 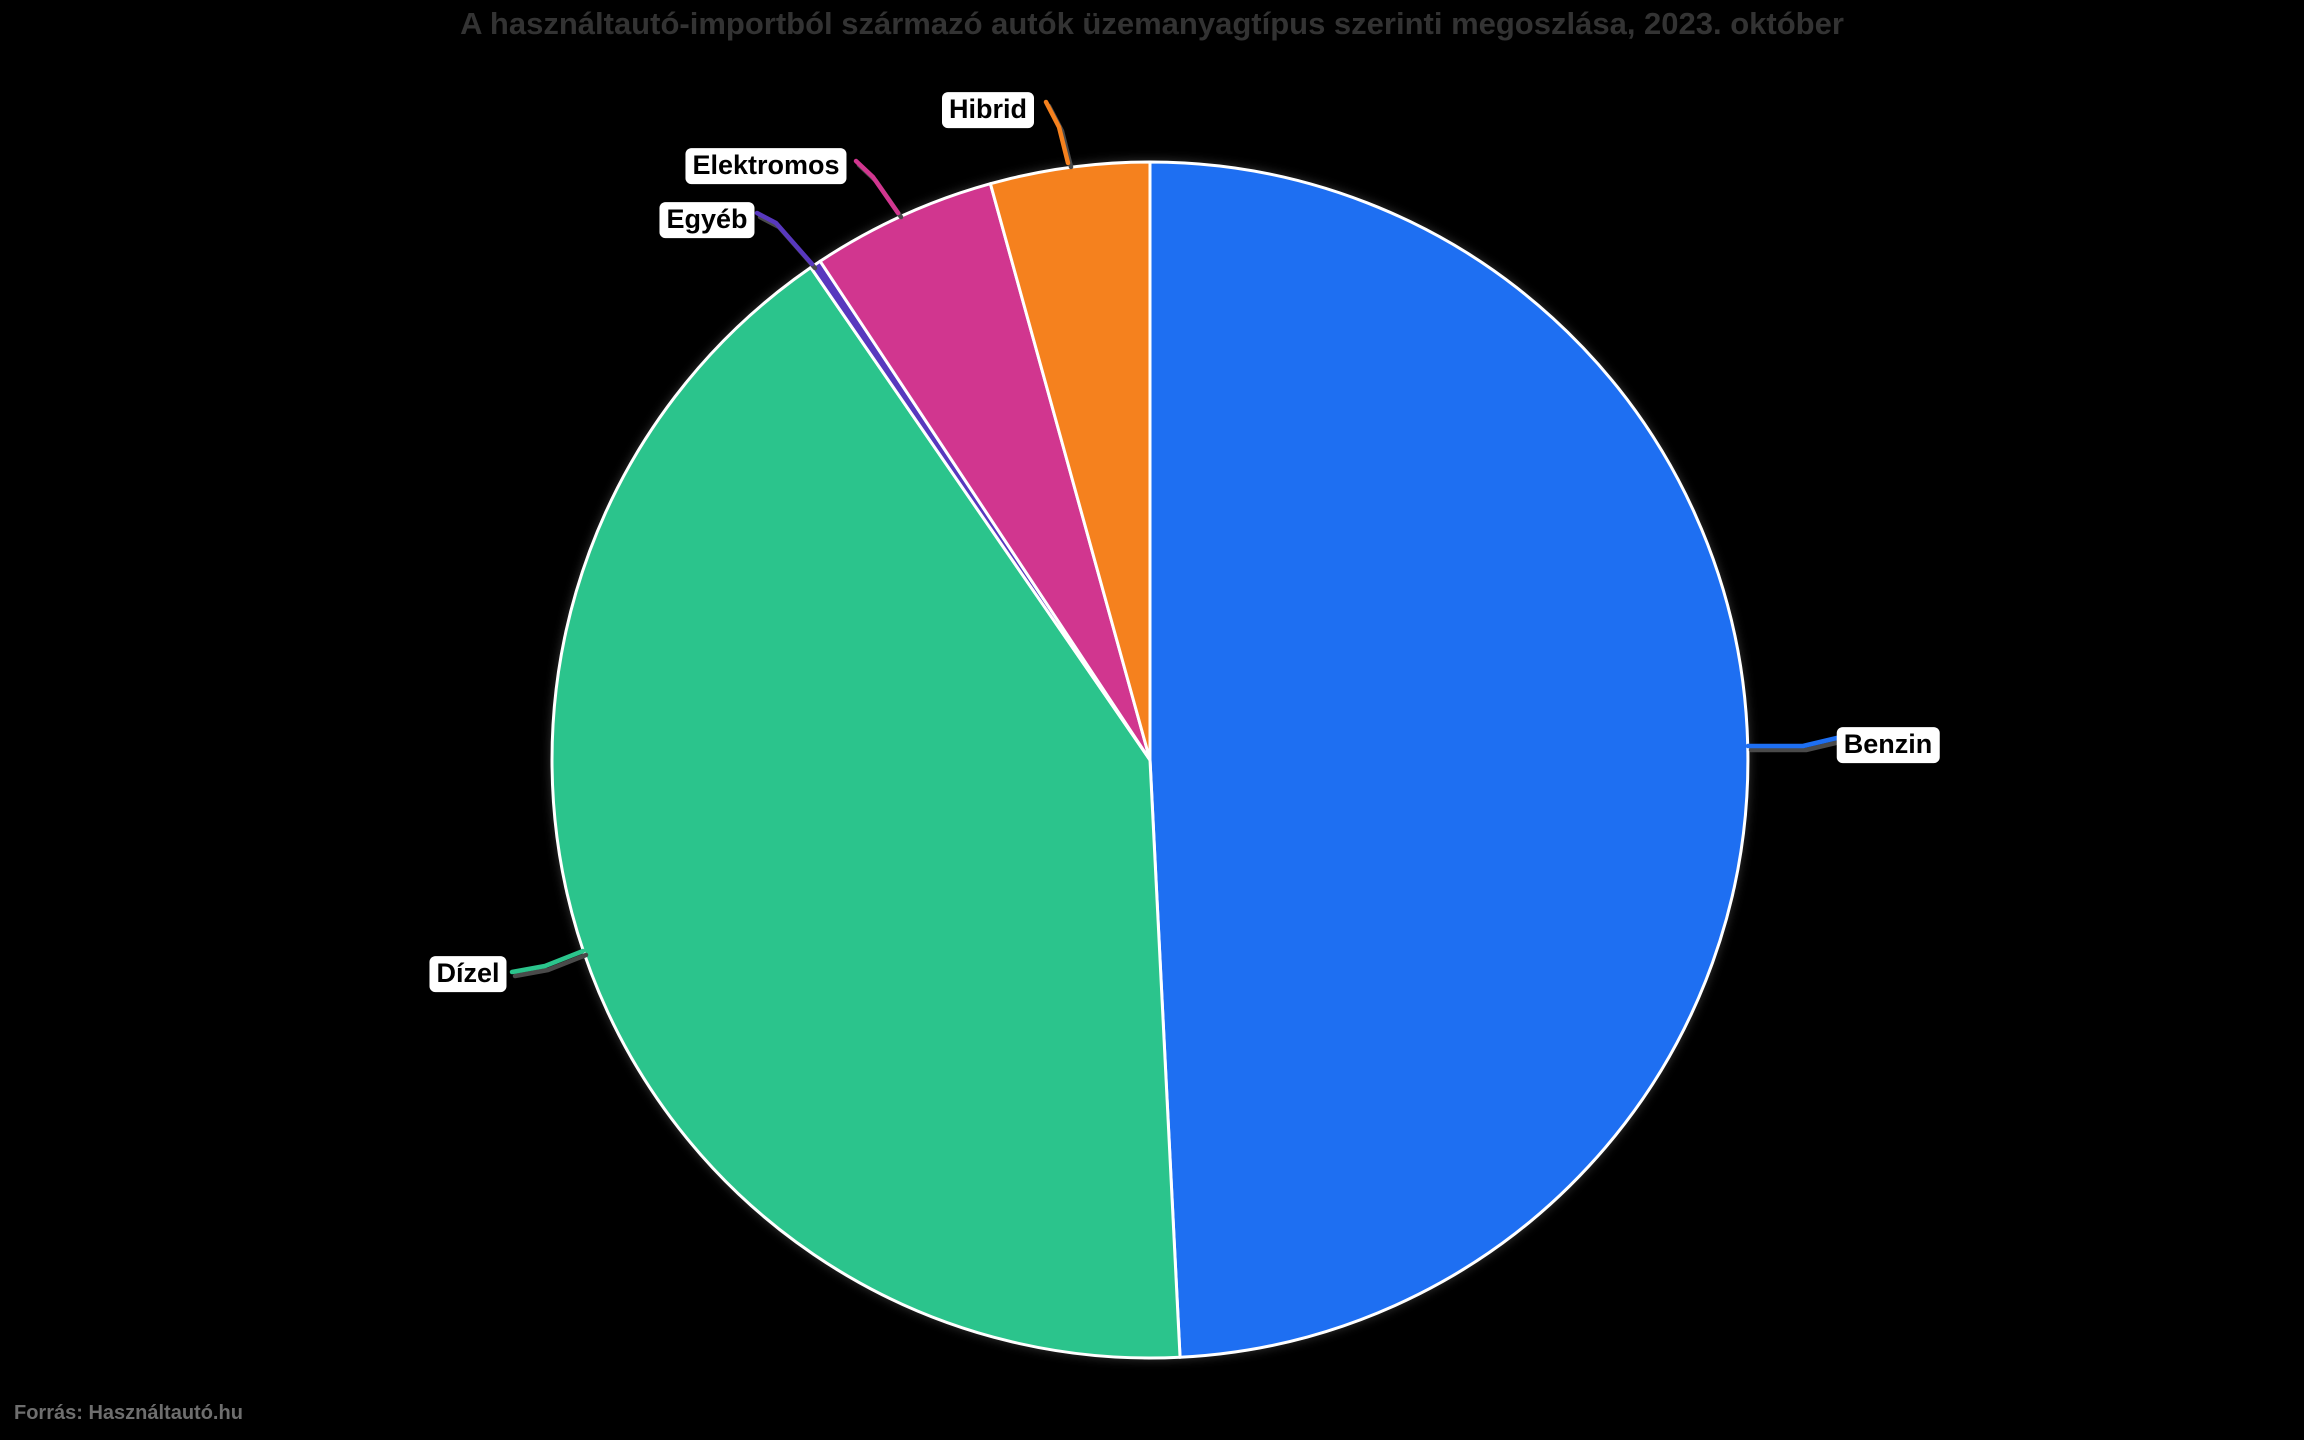 I want to click on pie-slice-elektromos, so click(x=985, y=472).